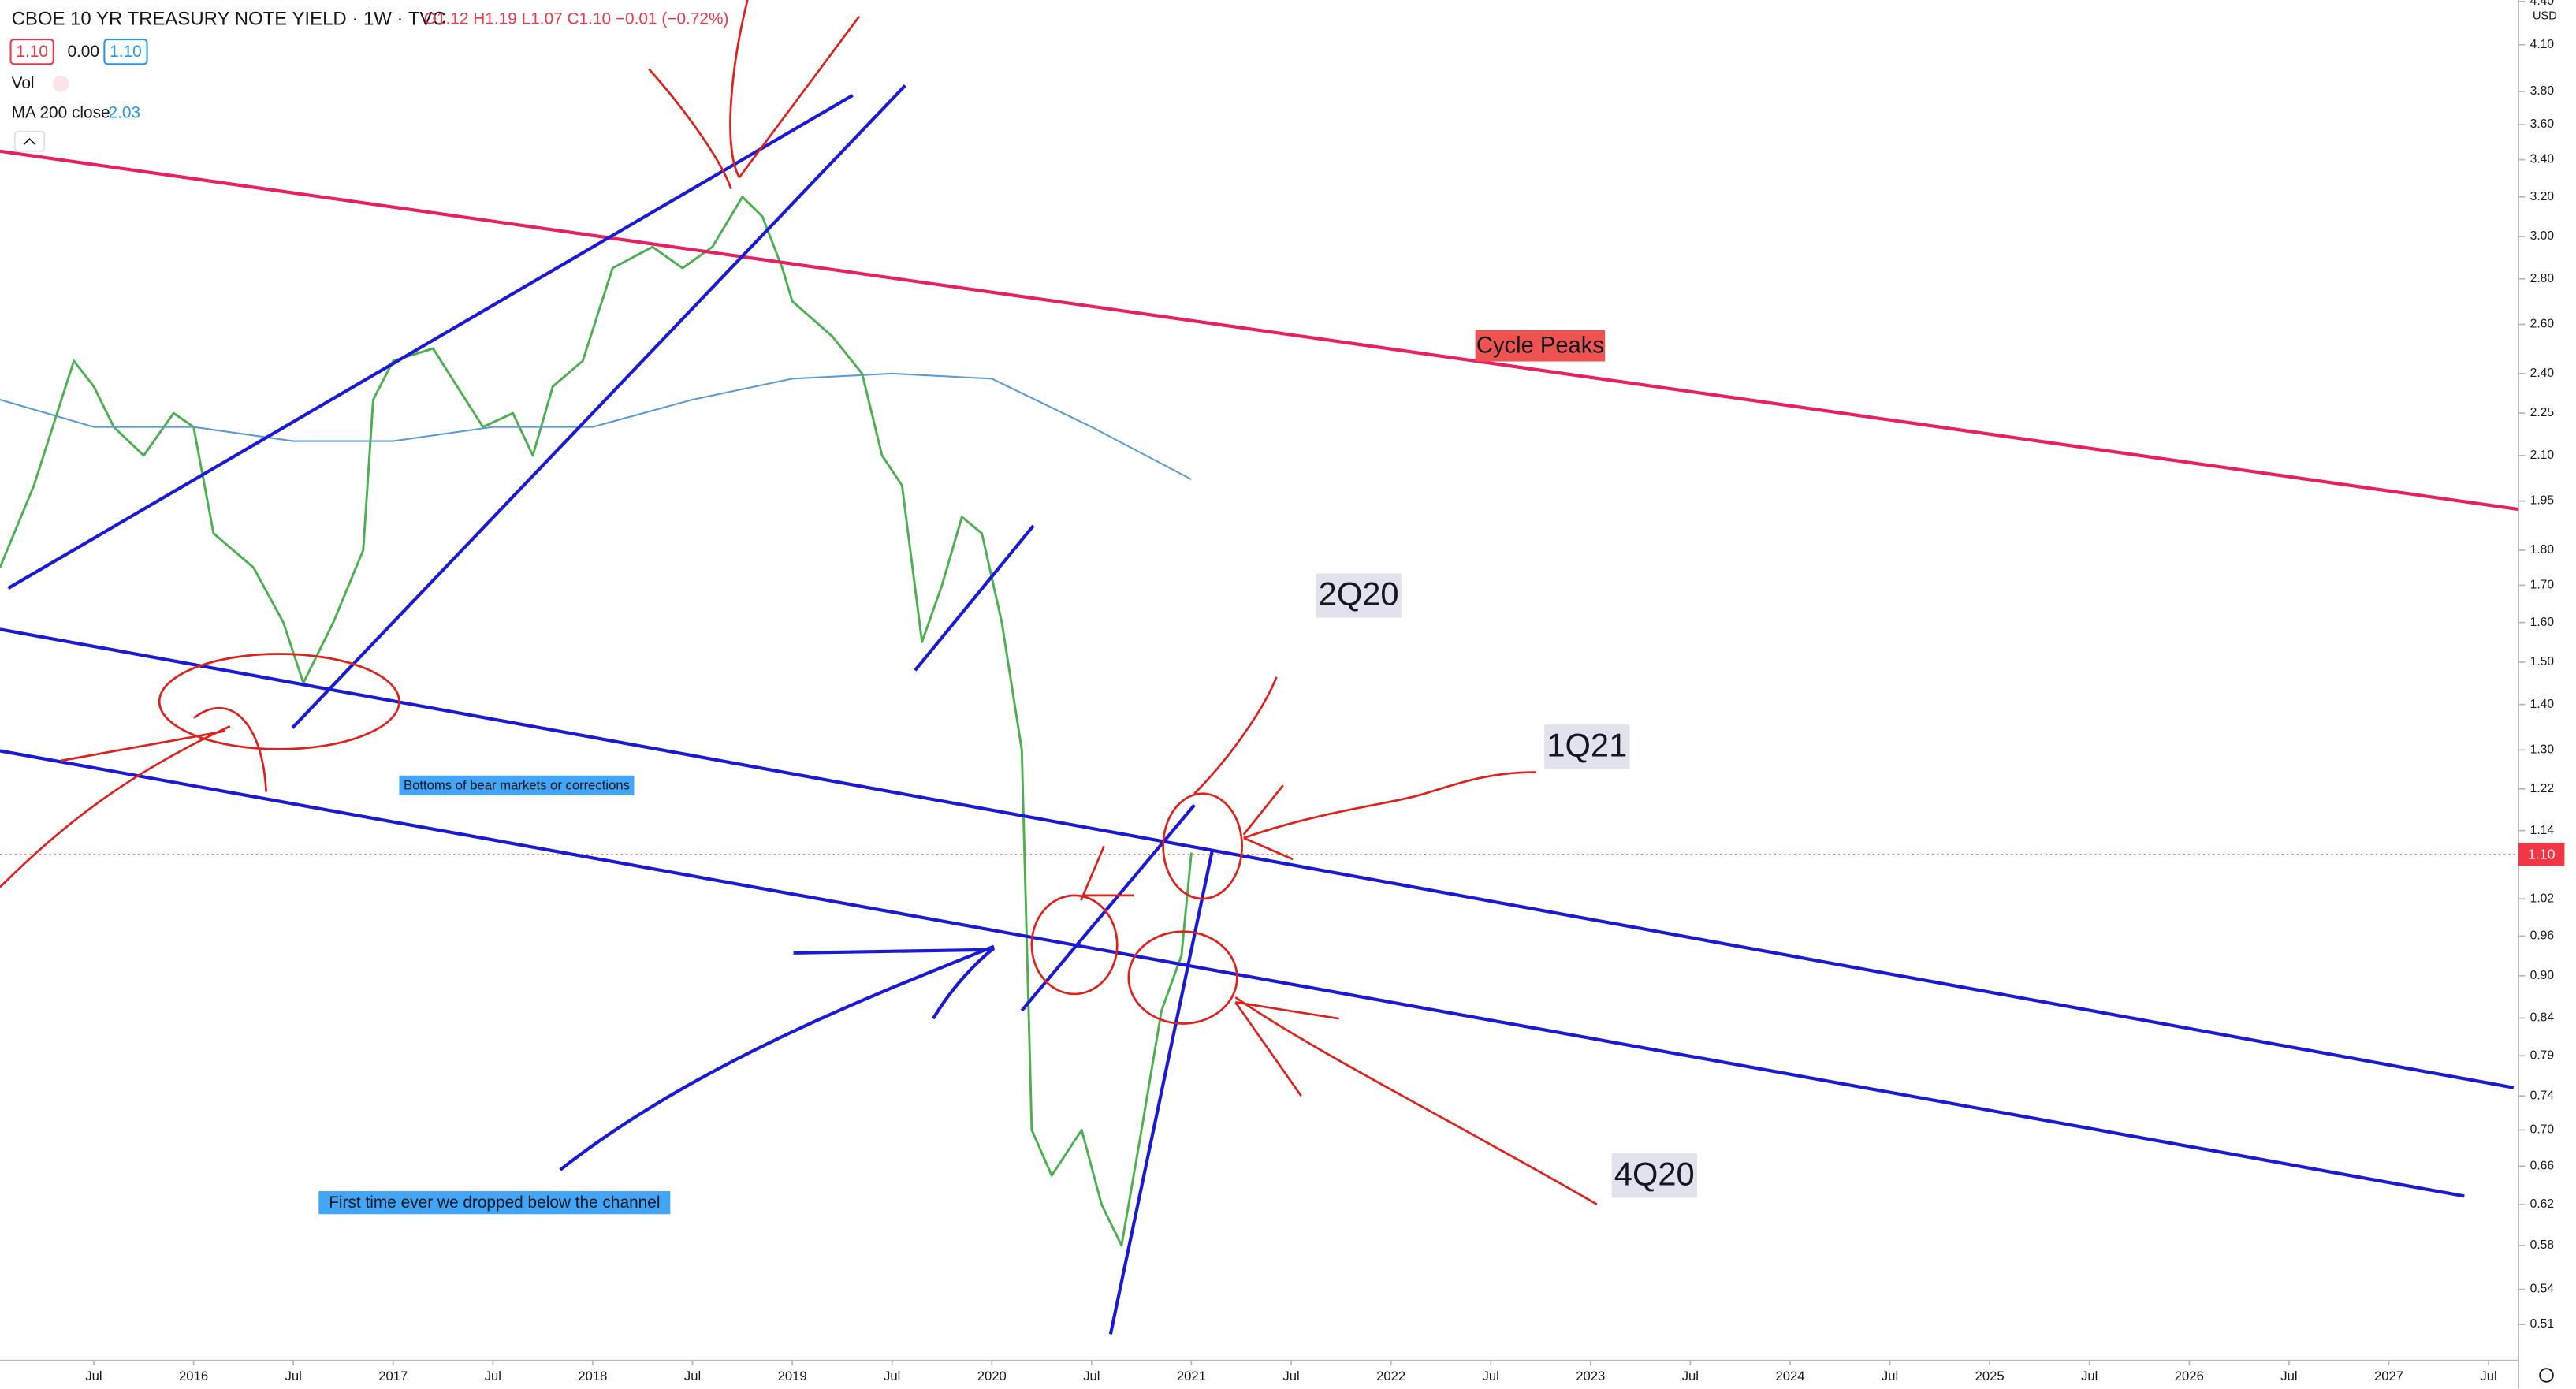 Image resolution: width=2576 pixels, height=1389 pixels. What do you see at coordinates (2542, 324) in the screenshot?
I see `y-tick-label: 2.60` at bounding box center [2542, 324].